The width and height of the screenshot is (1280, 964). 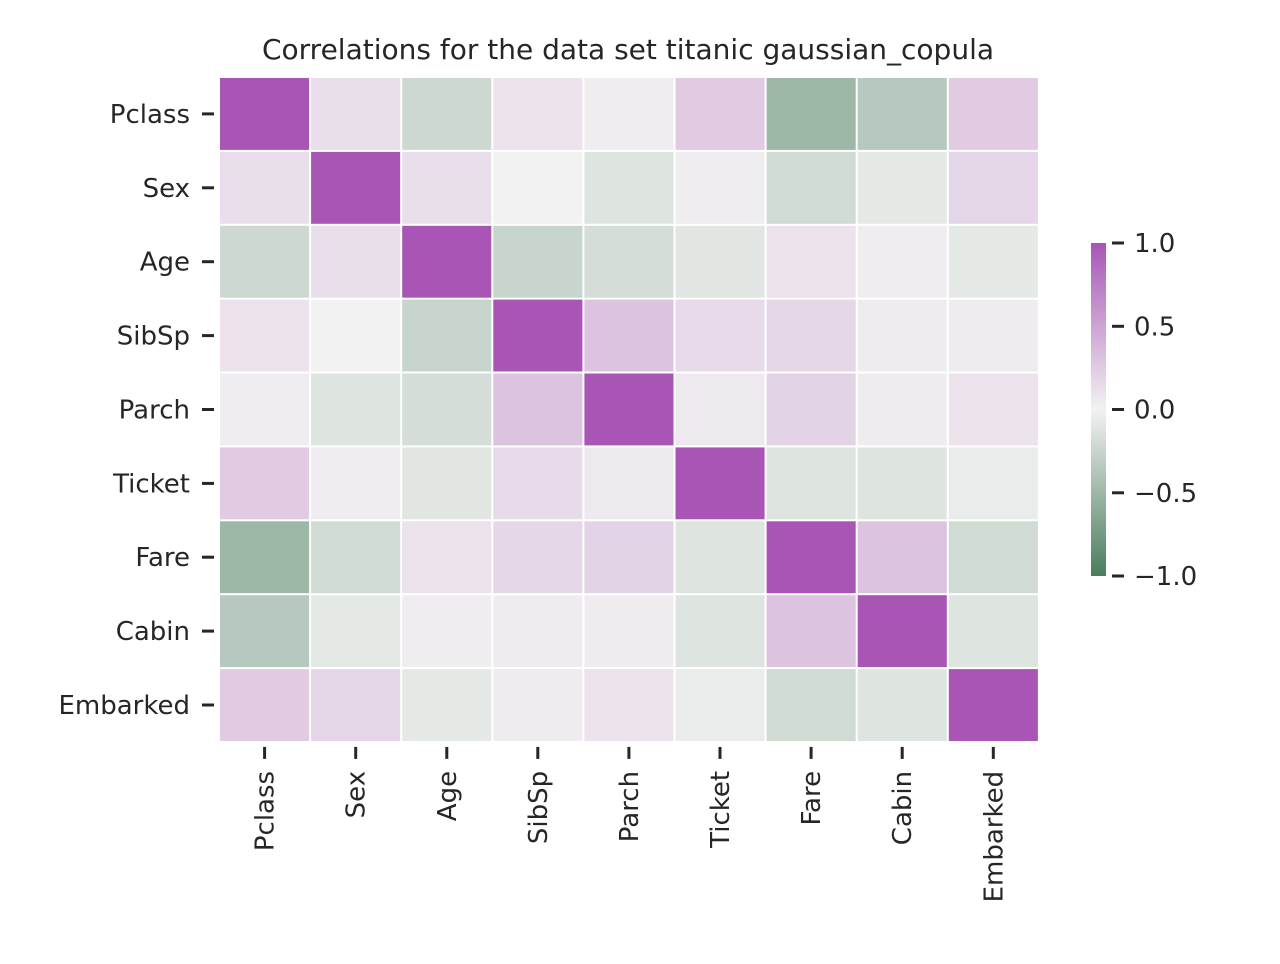 What do you see at coordinates (265, 187) in the screenshot?
I see `heatmap-cell-sex-pclass` at bounding box center [265, 187].